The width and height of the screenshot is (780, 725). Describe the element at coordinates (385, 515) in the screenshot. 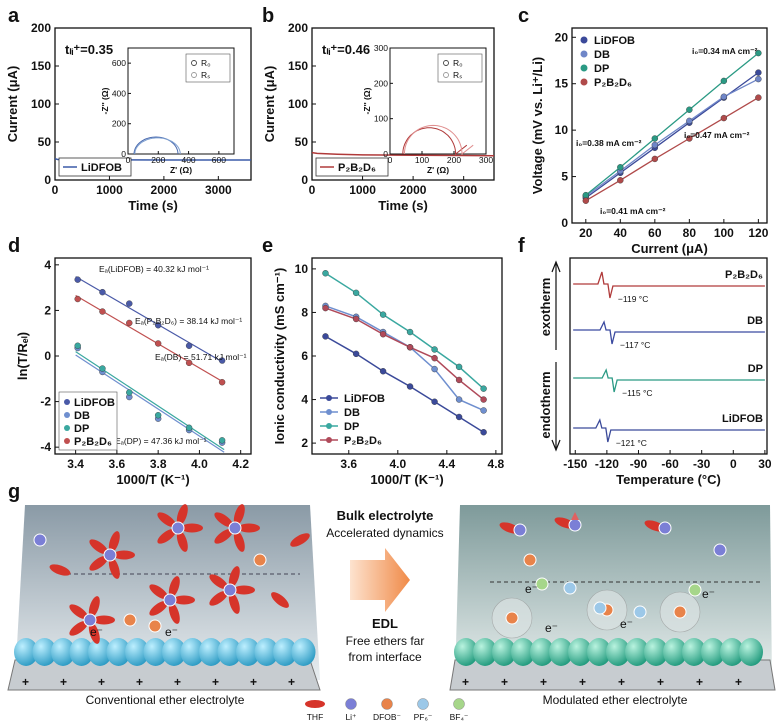

I see `bulk-title: Bulk electrolyte` at that location.